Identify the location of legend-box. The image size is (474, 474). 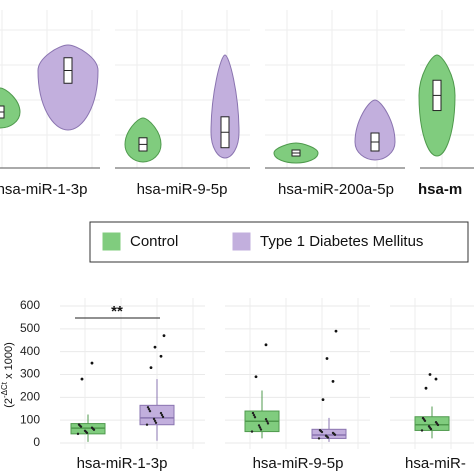
(279, 242).